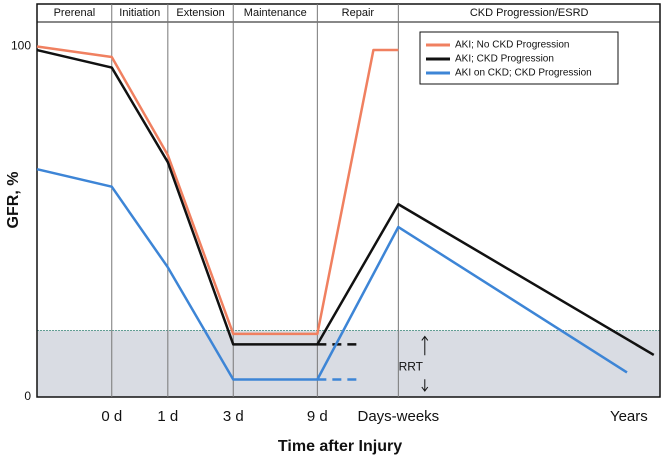 This screenshot has width=666, height=460. I want to click on legend-box, so click(519, 58).